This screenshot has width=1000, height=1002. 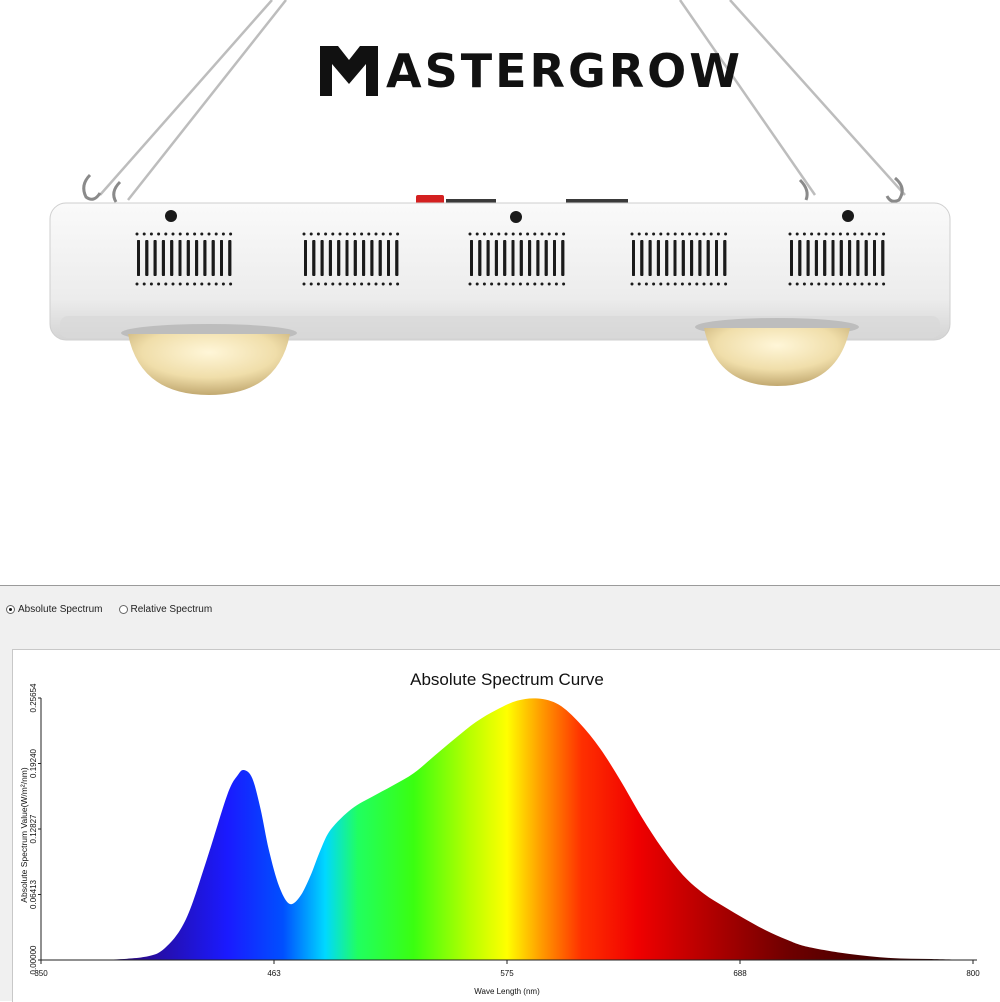 I want to click on y-tick-label: 0.06413, so click(x=33, y=893).